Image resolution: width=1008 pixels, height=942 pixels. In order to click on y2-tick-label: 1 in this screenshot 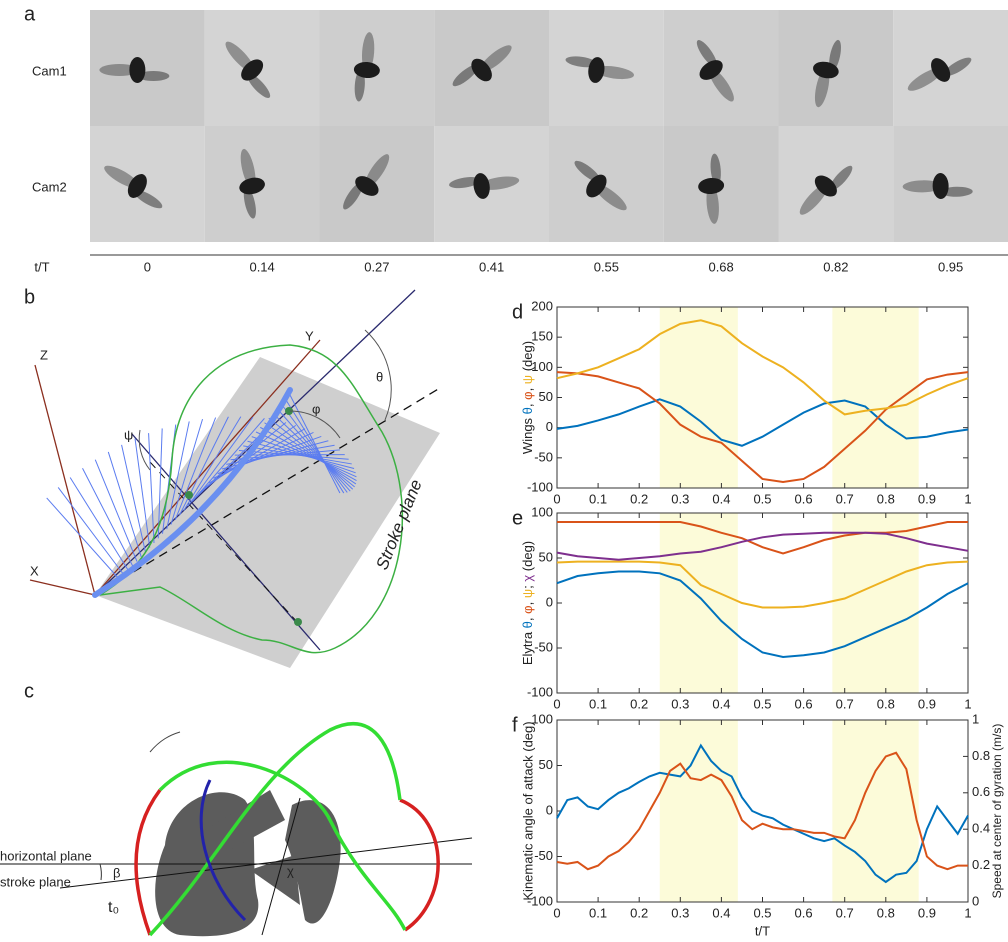, I will do `click(975, 718)`.